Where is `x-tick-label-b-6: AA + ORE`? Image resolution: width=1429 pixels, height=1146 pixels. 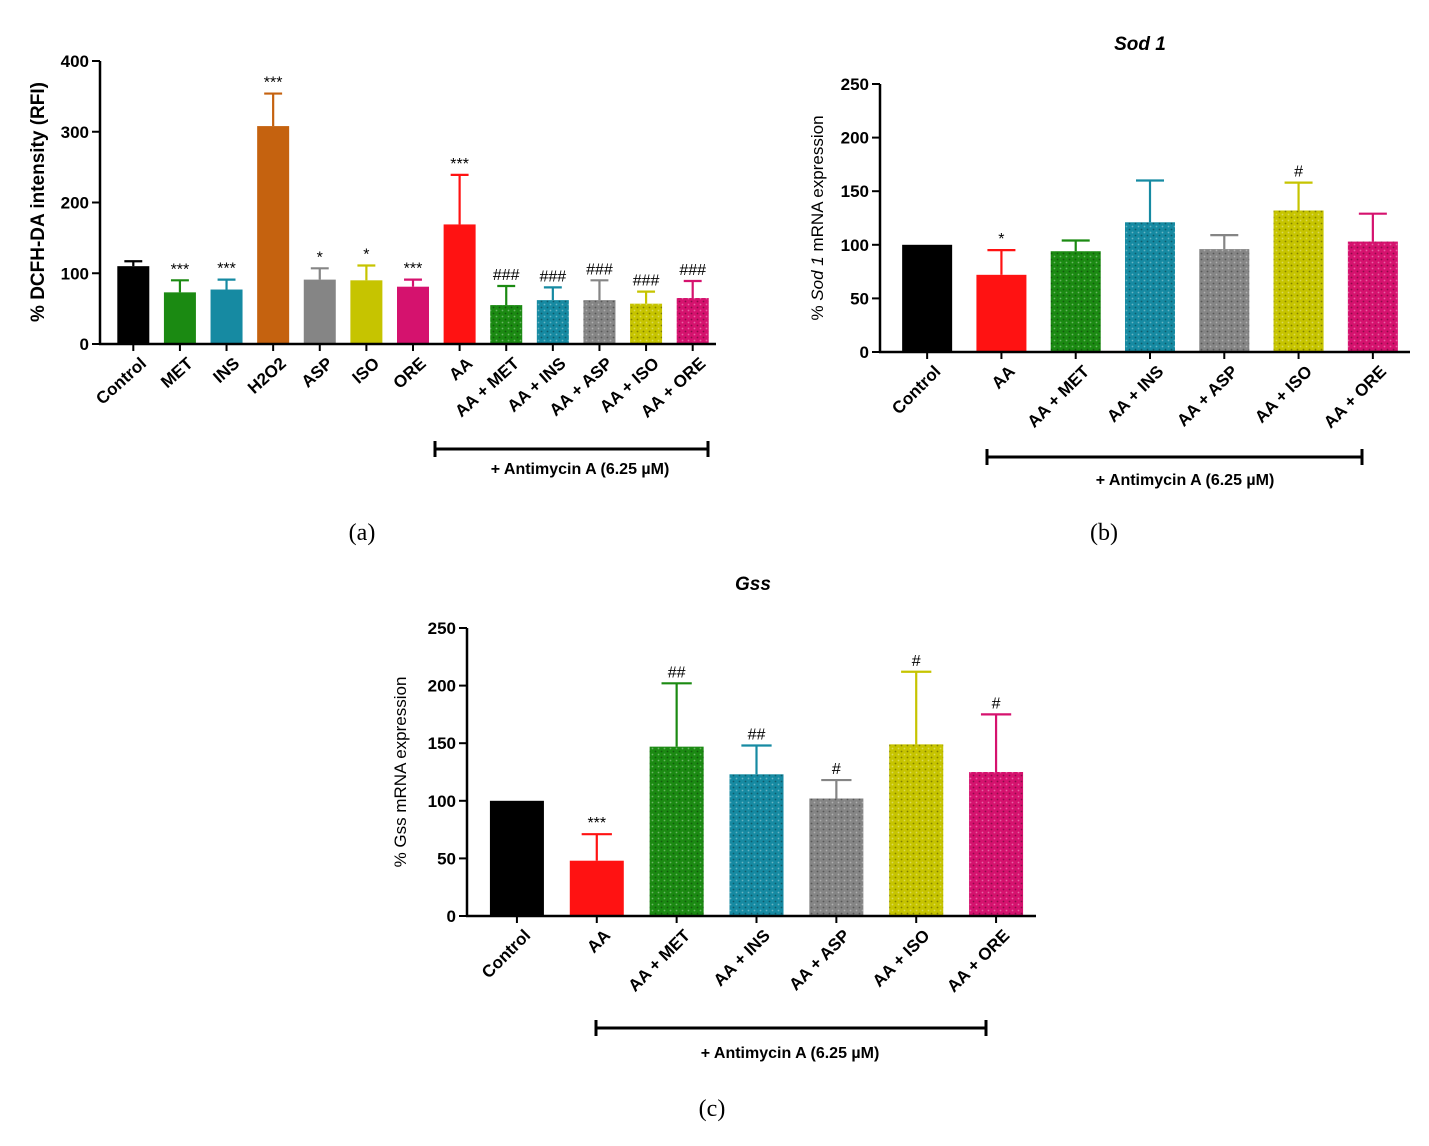 x-tick-label-b-6: AA + ORE is located at coordinates (1355, 397).